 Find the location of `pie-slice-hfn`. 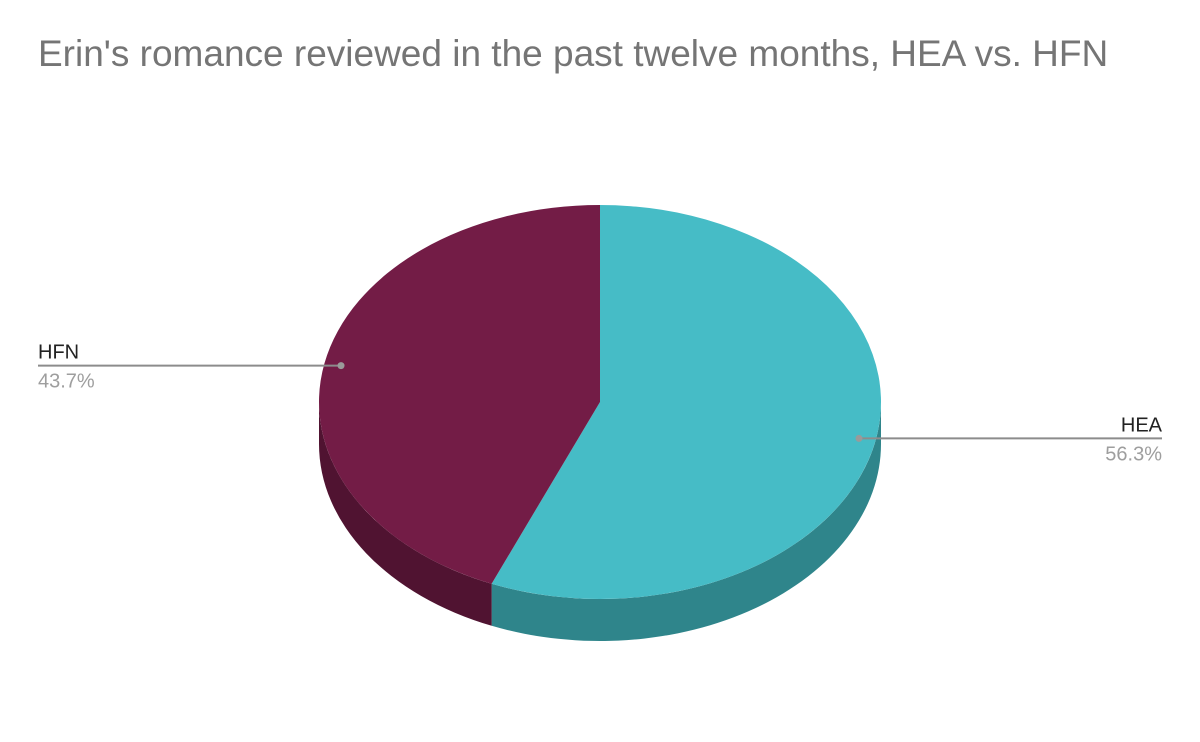

pie-slice-hfn is located at coordinates (459, 394).